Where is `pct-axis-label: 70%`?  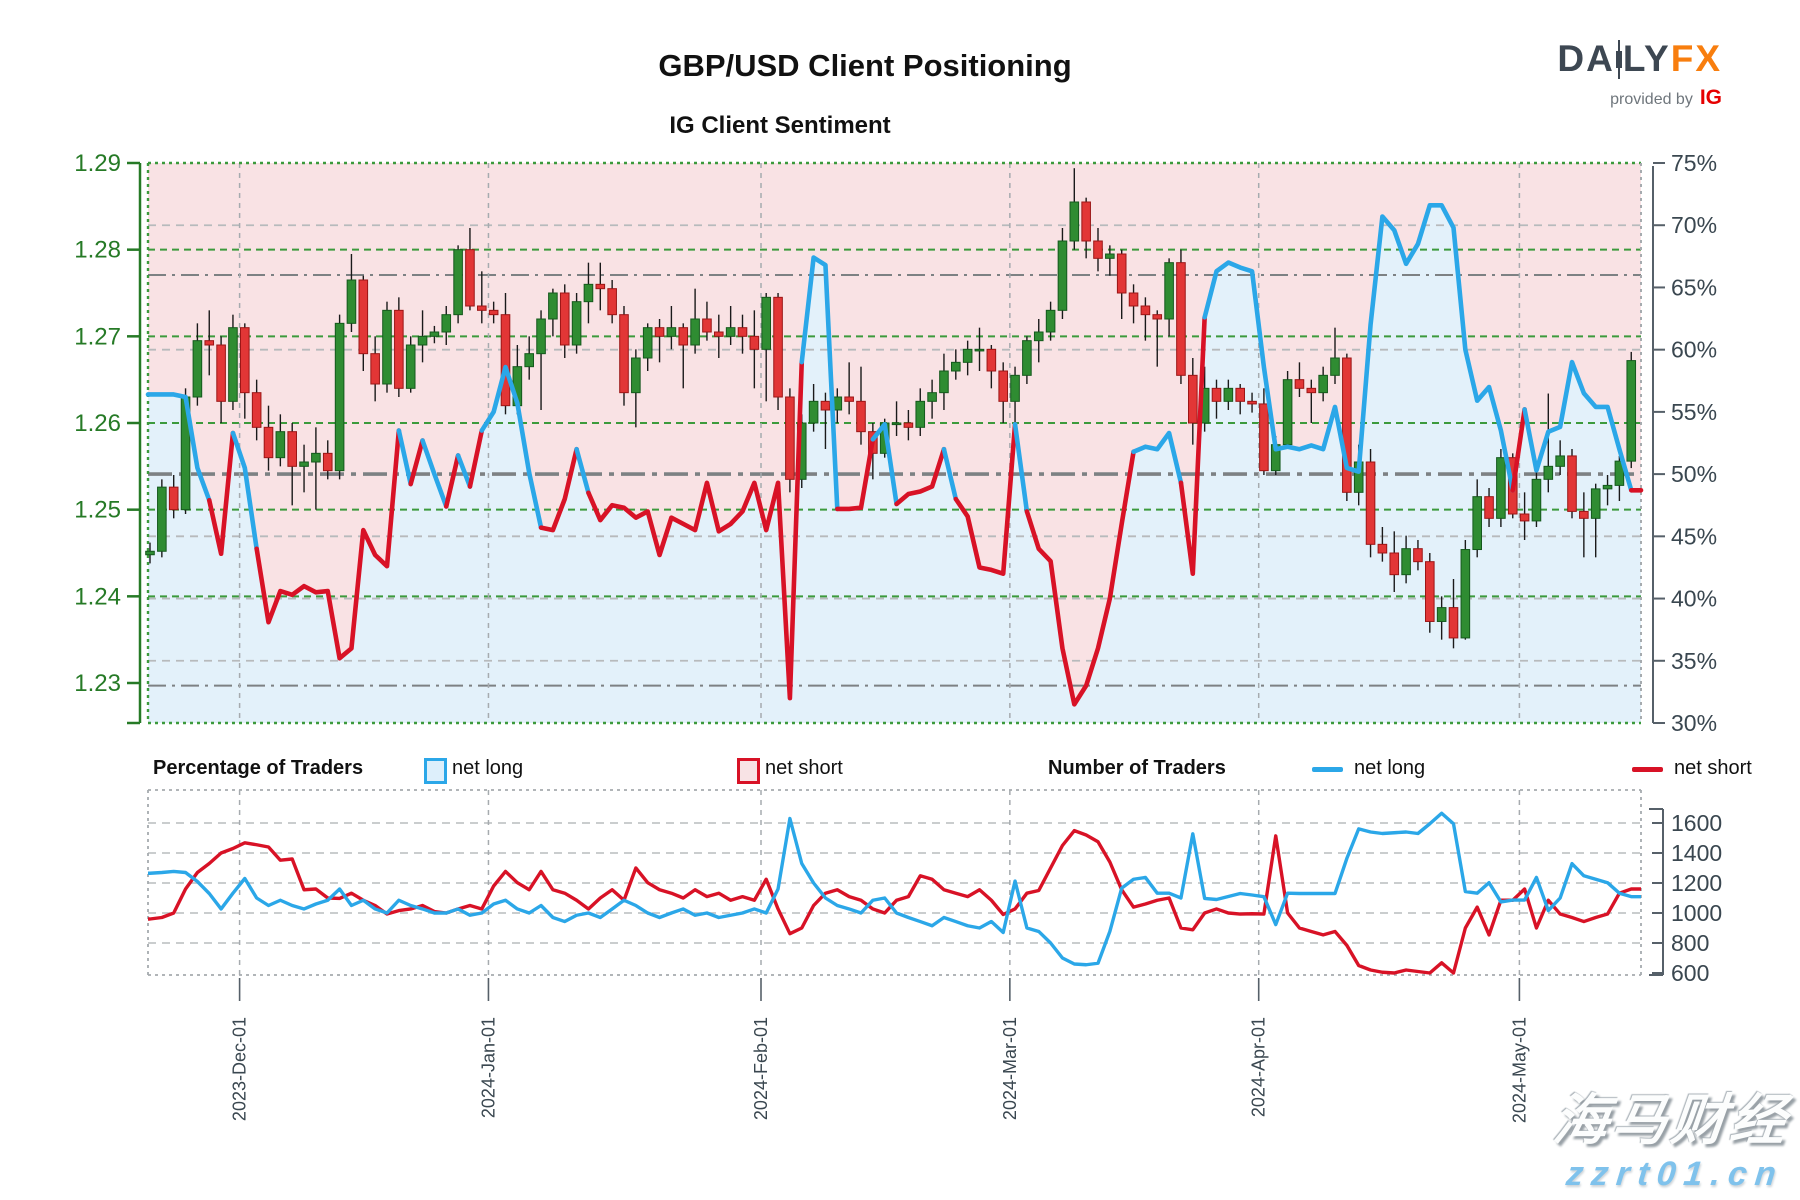
pct-axis-label: 70% is located at coordinates (1694, 225).